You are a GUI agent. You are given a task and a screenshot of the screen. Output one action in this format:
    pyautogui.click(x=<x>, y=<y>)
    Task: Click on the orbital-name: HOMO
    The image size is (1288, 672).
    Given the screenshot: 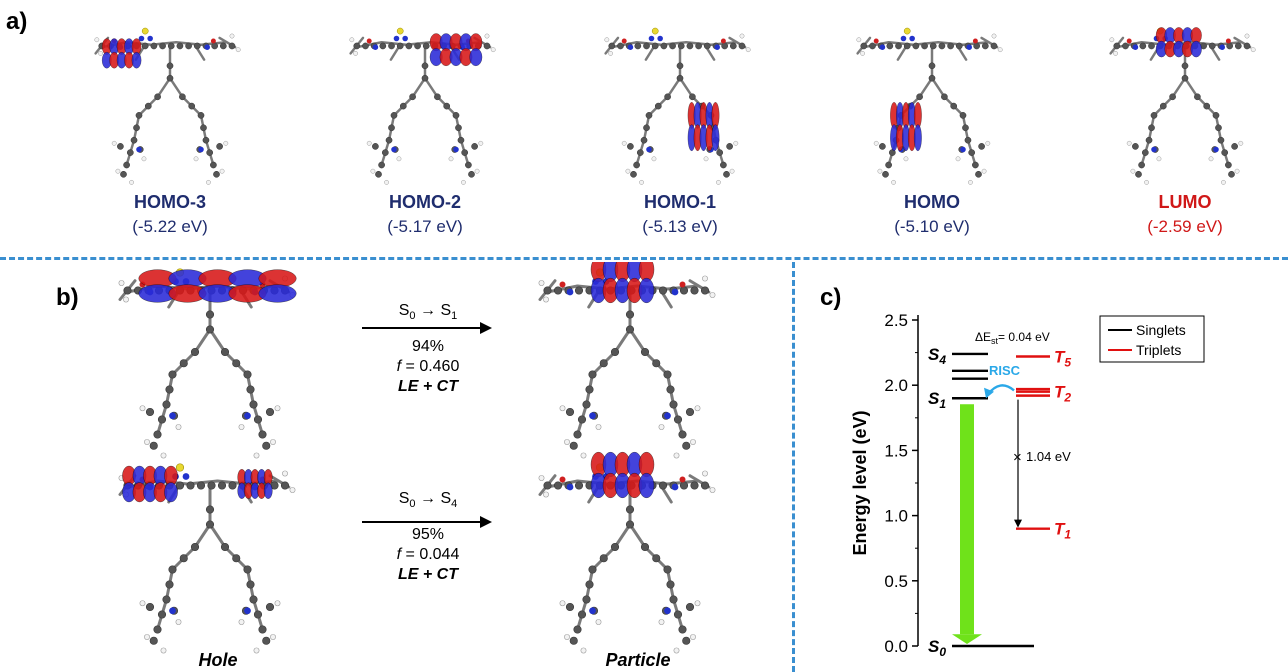 What is the action you would take?
    pyautogui.click(x=932, y=202)
    